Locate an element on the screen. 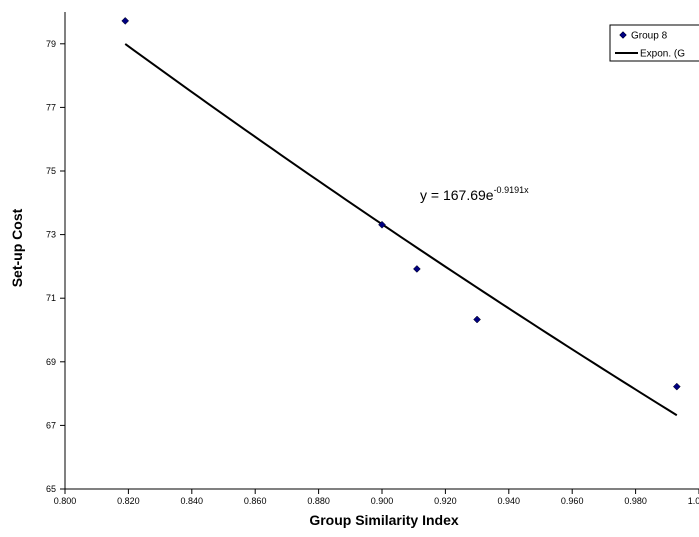 The width and height of the screenshot is (699, 537). legend: Group 8 Expon. (G is located at coordinates (654, 43).